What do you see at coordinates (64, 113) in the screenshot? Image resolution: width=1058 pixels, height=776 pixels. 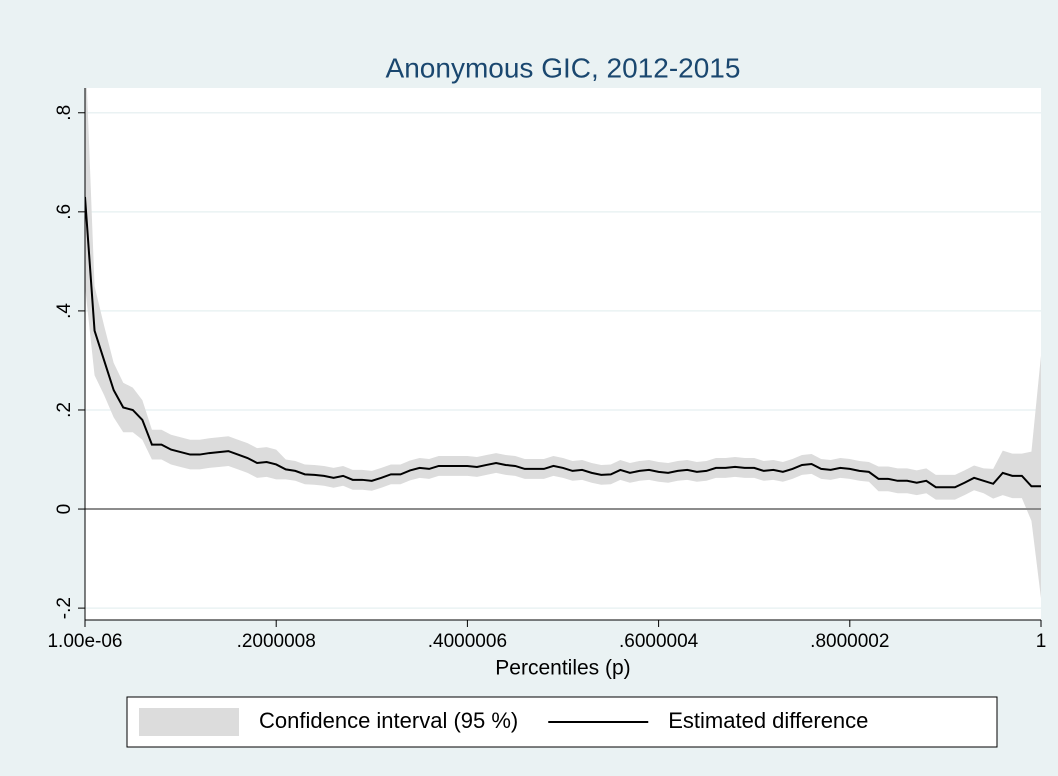 I see `y-tick-label: .8` at bounding box center [64, 113].